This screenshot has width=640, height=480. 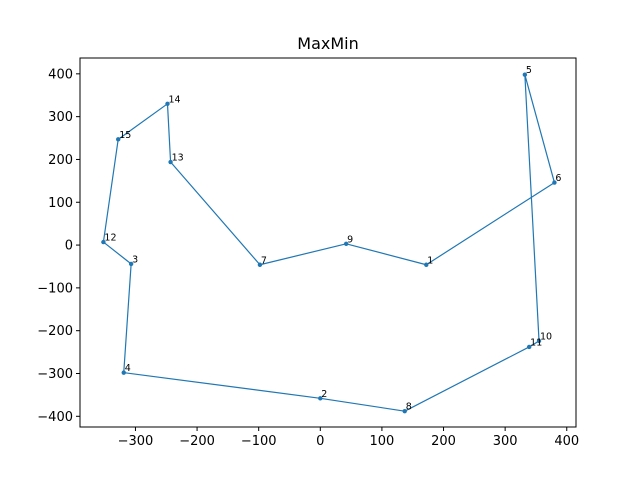 What do you see at coordinates (327, 43) in the screenshot?
I see `chart-title: MaxMin` at bounding box center [327, 43].